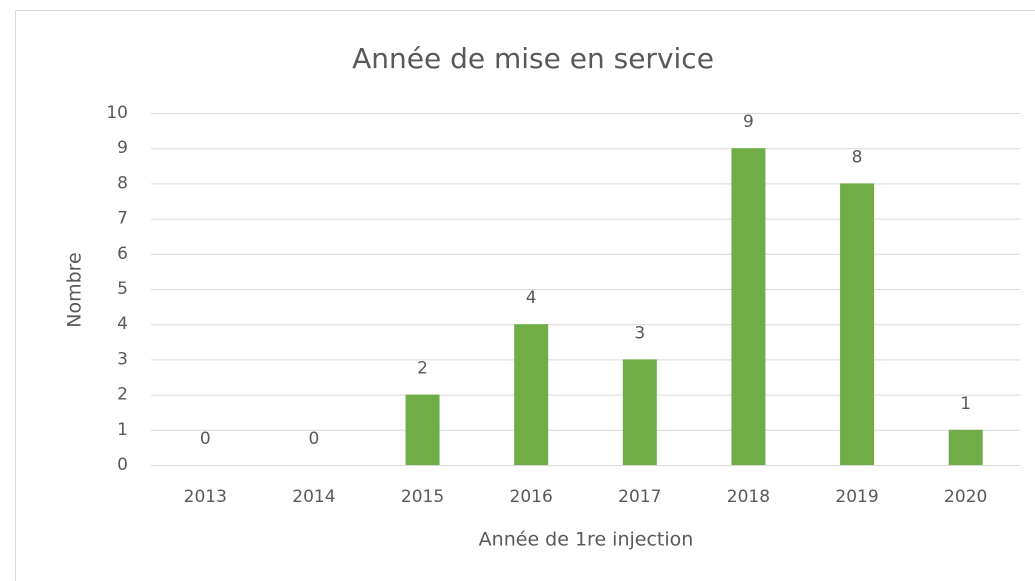 Image resolution: width=1035 pixels, height=581 pixels. I want to click on y-tick-label: 1, so click(122, 430).